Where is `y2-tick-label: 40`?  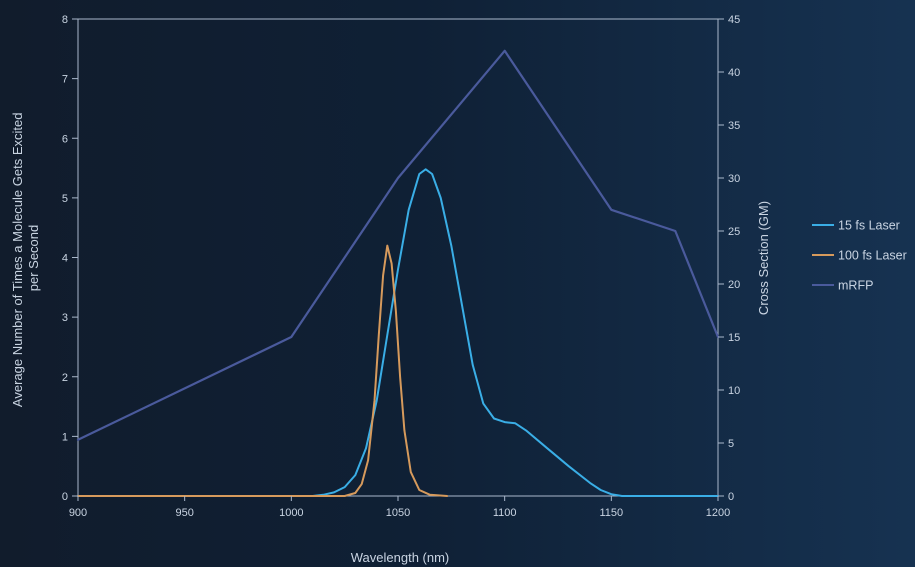
y2-tick-label: 40 is located at coordinates (734, 73).